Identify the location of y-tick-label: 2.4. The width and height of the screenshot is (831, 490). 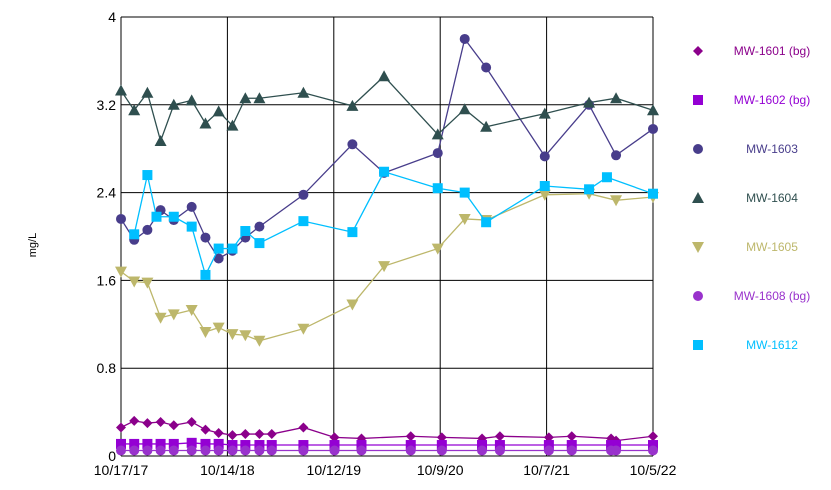
(107, 193).